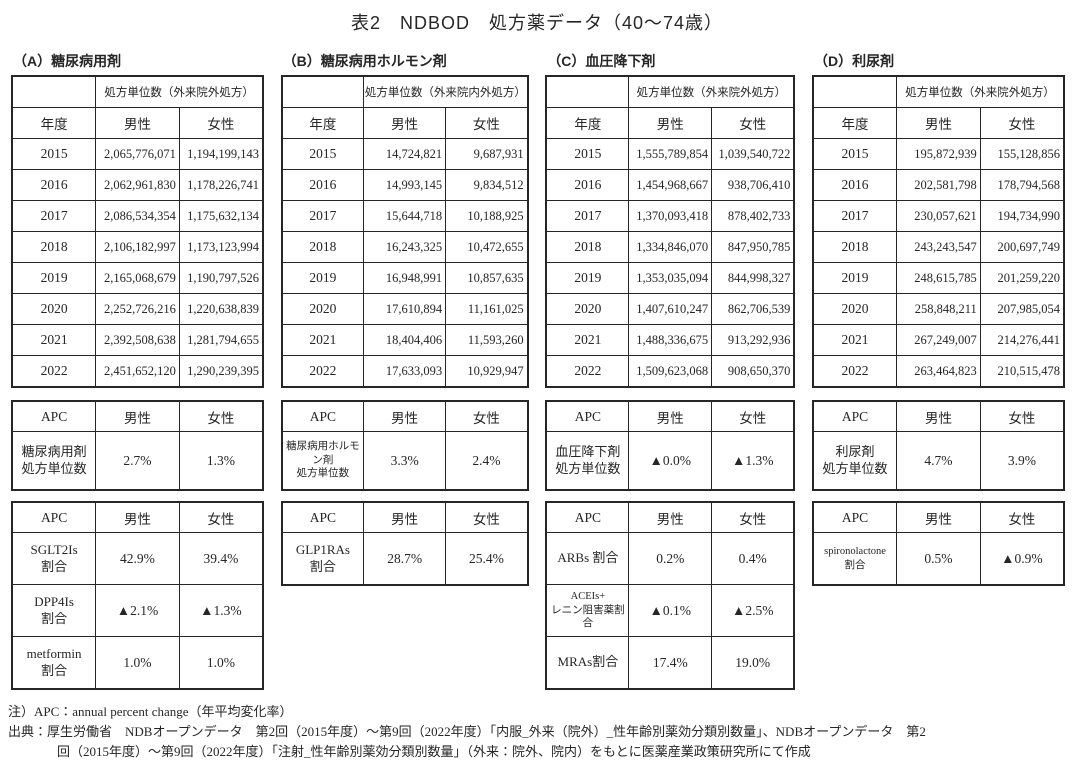  What do you see at coordinates (670, 216) in the screenshot?
I see `year-data-row: 2017 1,370,093,418 878,402,733` at bounding box center [670, 216].